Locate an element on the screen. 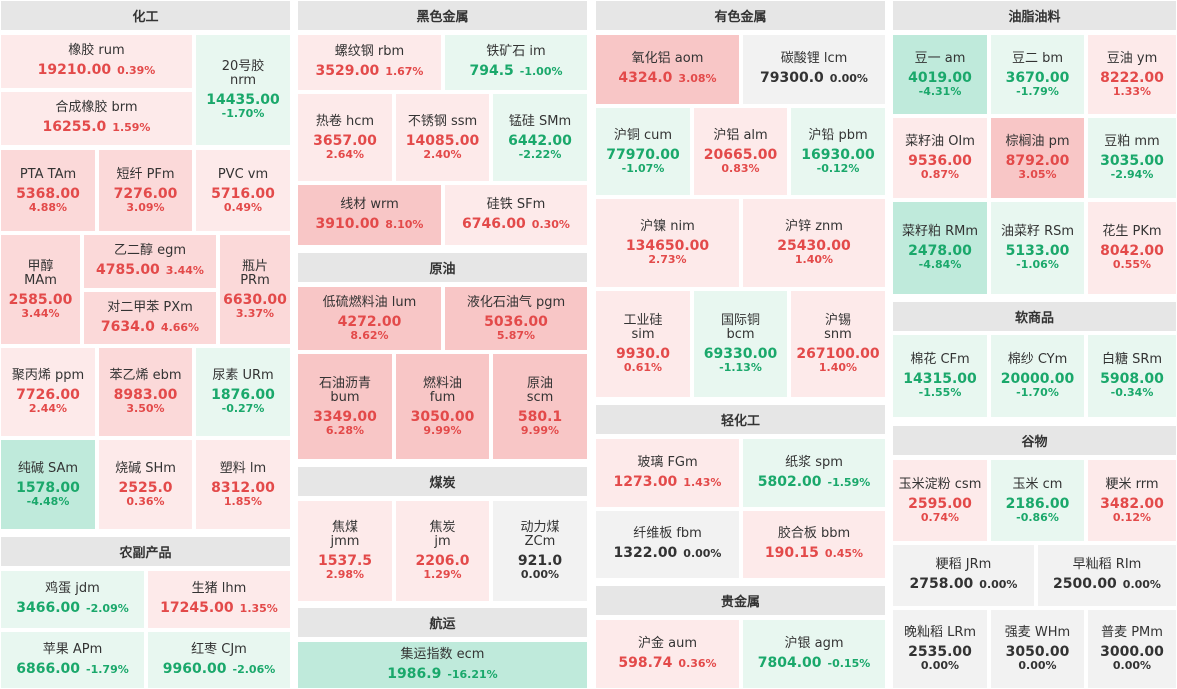 The image size is (1177, 689). contract-tile-im: 铁矿石 im 794.5 -1.00% is located at coordinates (516, 62).